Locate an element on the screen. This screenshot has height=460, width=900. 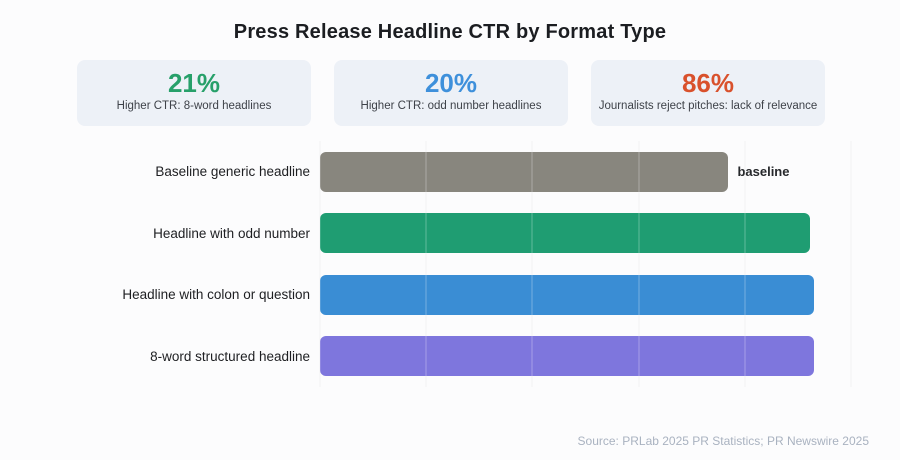
stat-card-8-word-ctr: 21% Higher CTR: 8-word headlines is located at coordinates (194, 93).